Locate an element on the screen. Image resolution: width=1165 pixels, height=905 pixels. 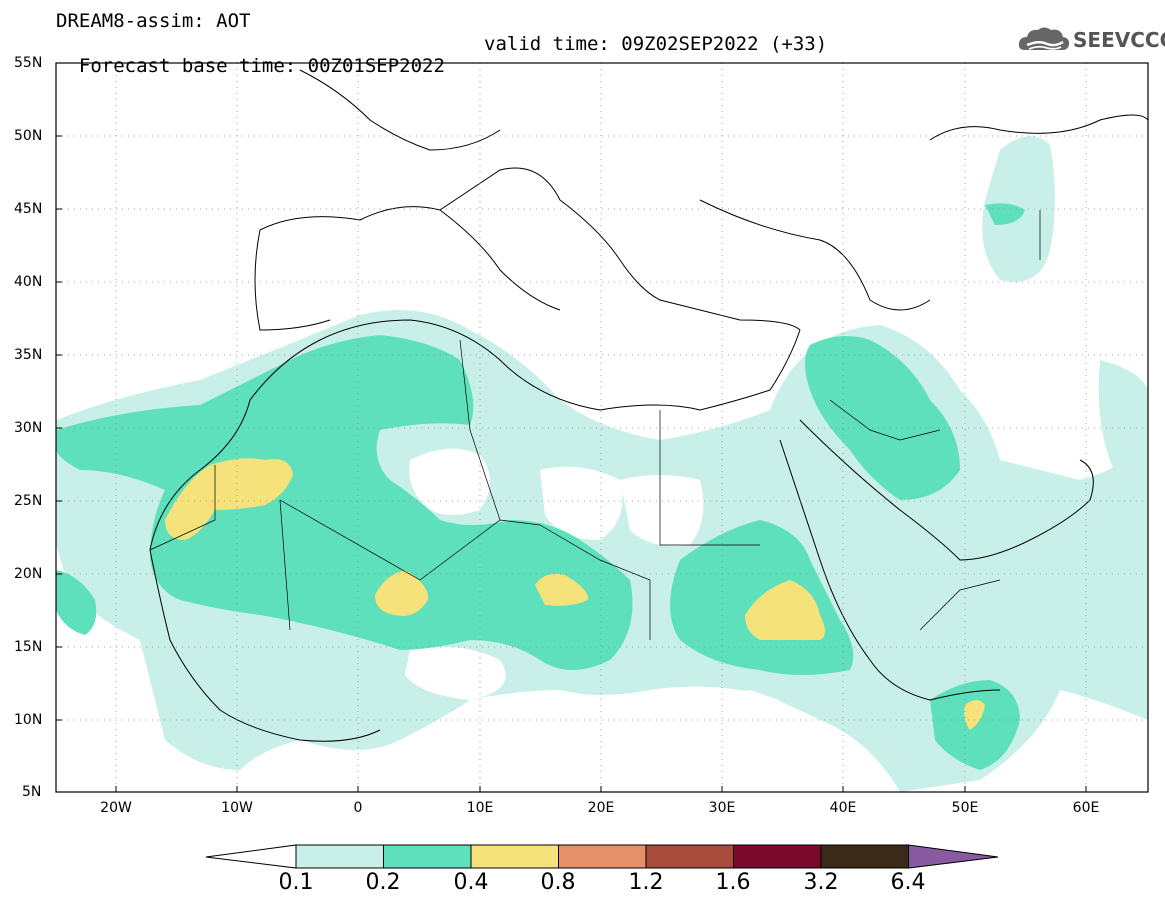
lon-label: 20E is located at coordinates (601, 808).